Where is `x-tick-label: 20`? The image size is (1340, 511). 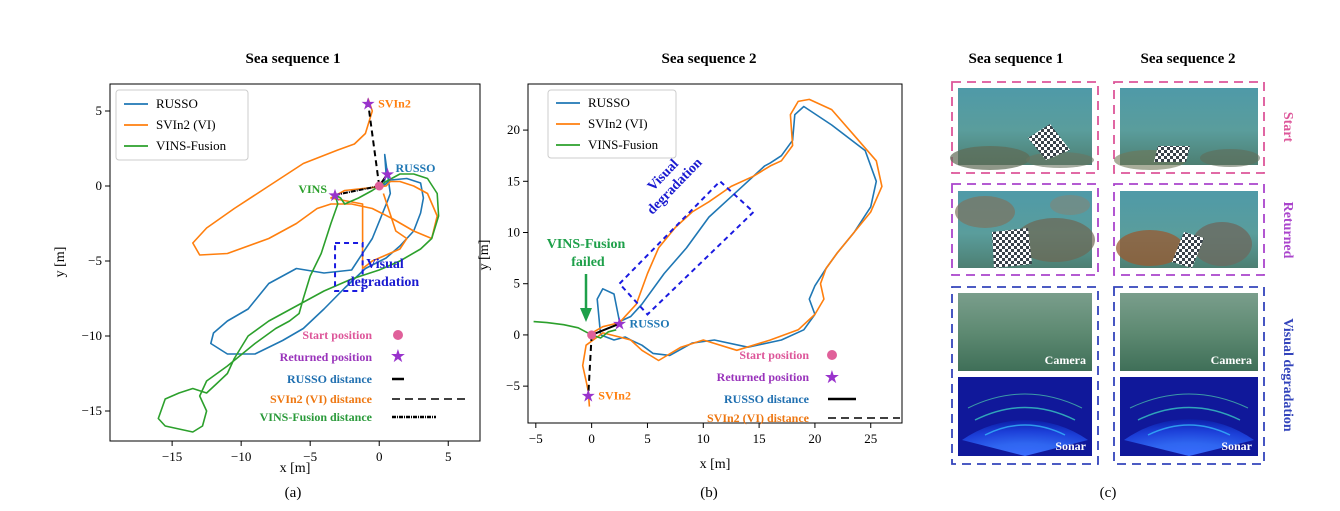 x-tick-label: 20 is located at coordinates (814, 438).